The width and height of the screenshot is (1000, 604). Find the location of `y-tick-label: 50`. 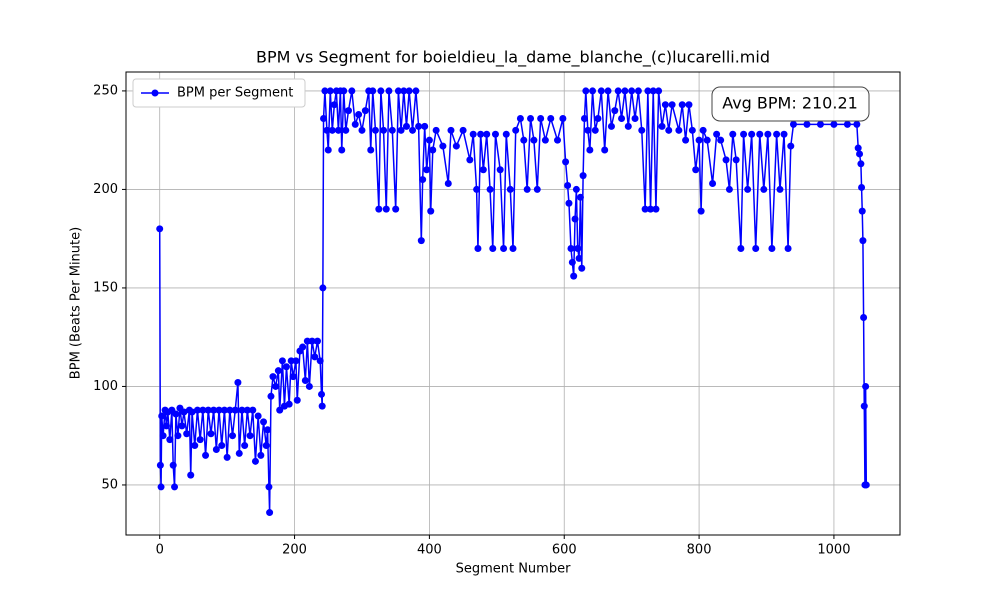

y-tick-label: 50 is located at coordinates (109, 484).